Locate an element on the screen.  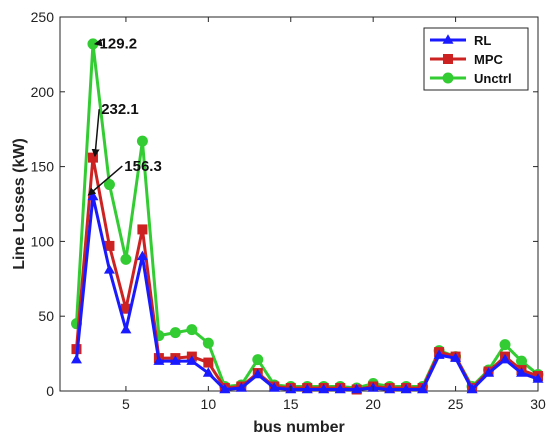
legend-marker-unctrl is located at coordinates (448, 78).